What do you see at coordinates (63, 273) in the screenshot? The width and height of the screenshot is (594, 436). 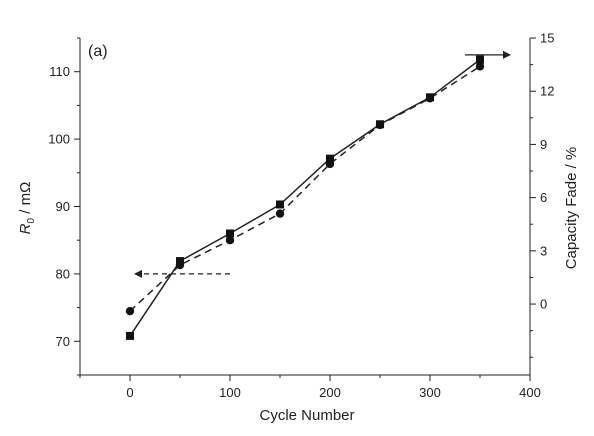 I see `left-y-tick-label: 80` at bounding box center [63, 273].